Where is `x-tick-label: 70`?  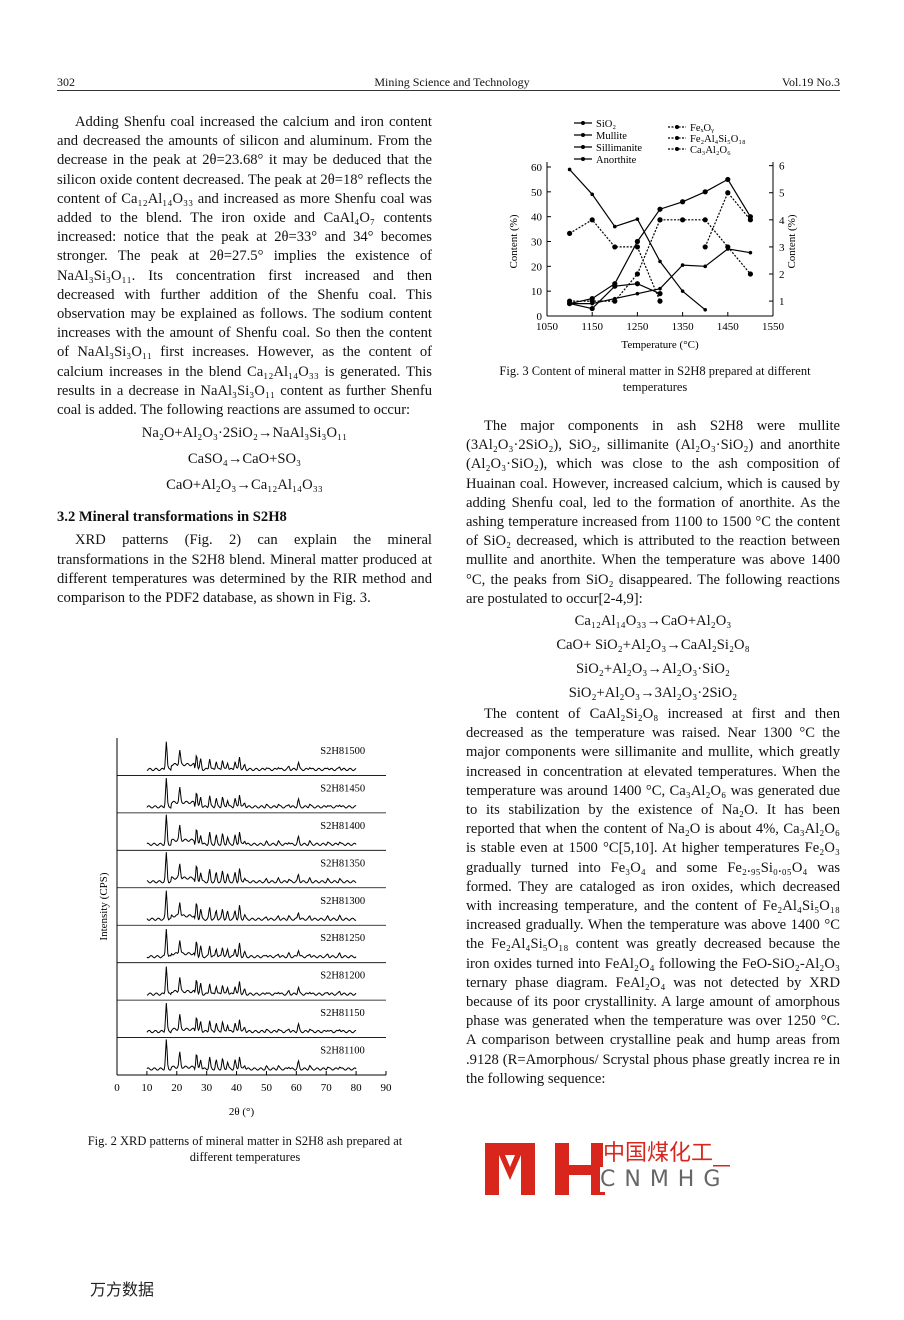 x-tick-label: 70 is located at coordinates (327, 1088).